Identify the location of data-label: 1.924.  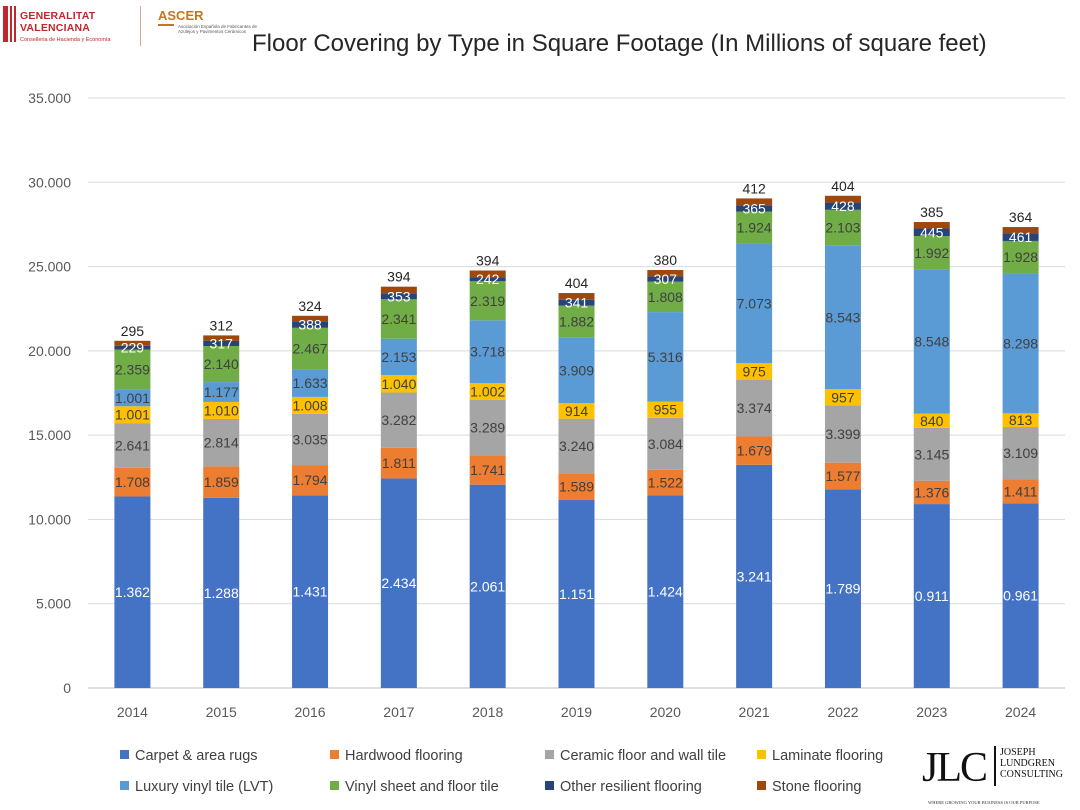
(754, 228).